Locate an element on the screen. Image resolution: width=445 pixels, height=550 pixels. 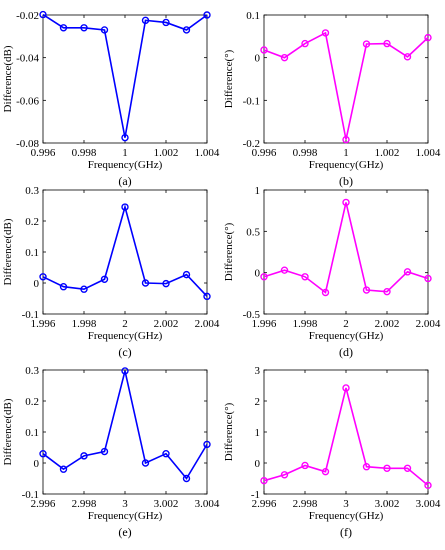
panel-caption: (e) is located at coordinates (124, 532).